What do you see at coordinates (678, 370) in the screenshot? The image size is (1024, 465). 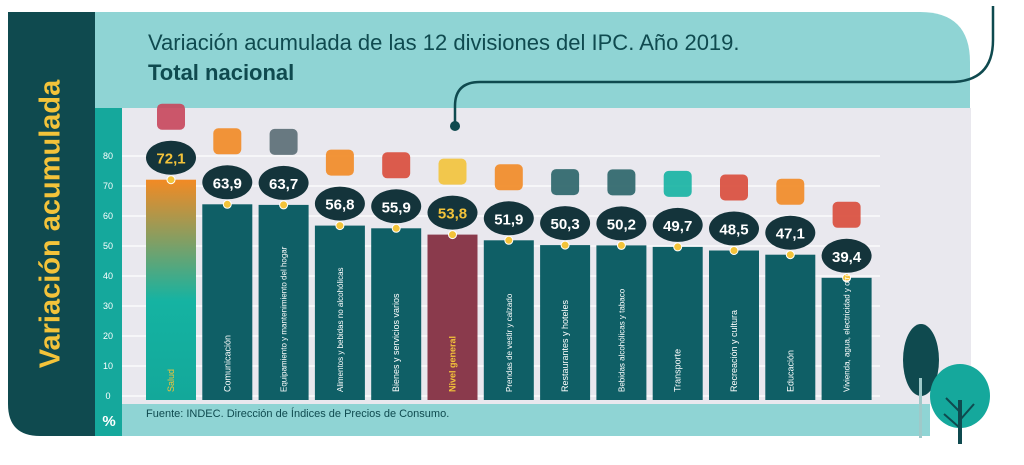 I see `category-label: Transporte` at bounding box center [678, 370].